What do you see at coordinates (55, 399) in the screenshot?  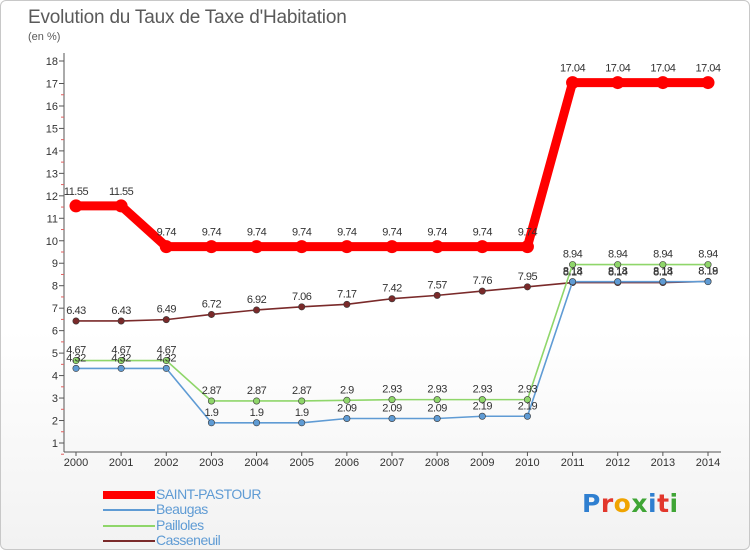 I see `y-tick-label: 3` at bounding box center [55, 399].